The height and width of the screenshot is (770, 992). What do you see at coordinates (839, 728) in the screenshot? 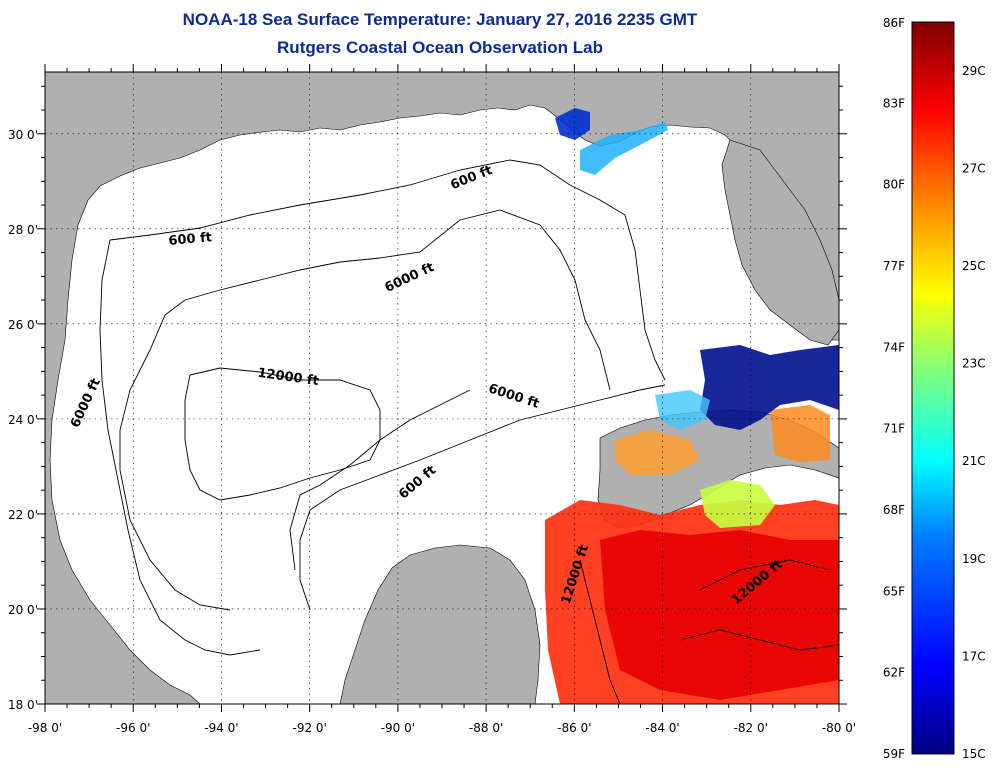
I see `tick-label-lon: -80 0'` at bounding box center [839, 728].